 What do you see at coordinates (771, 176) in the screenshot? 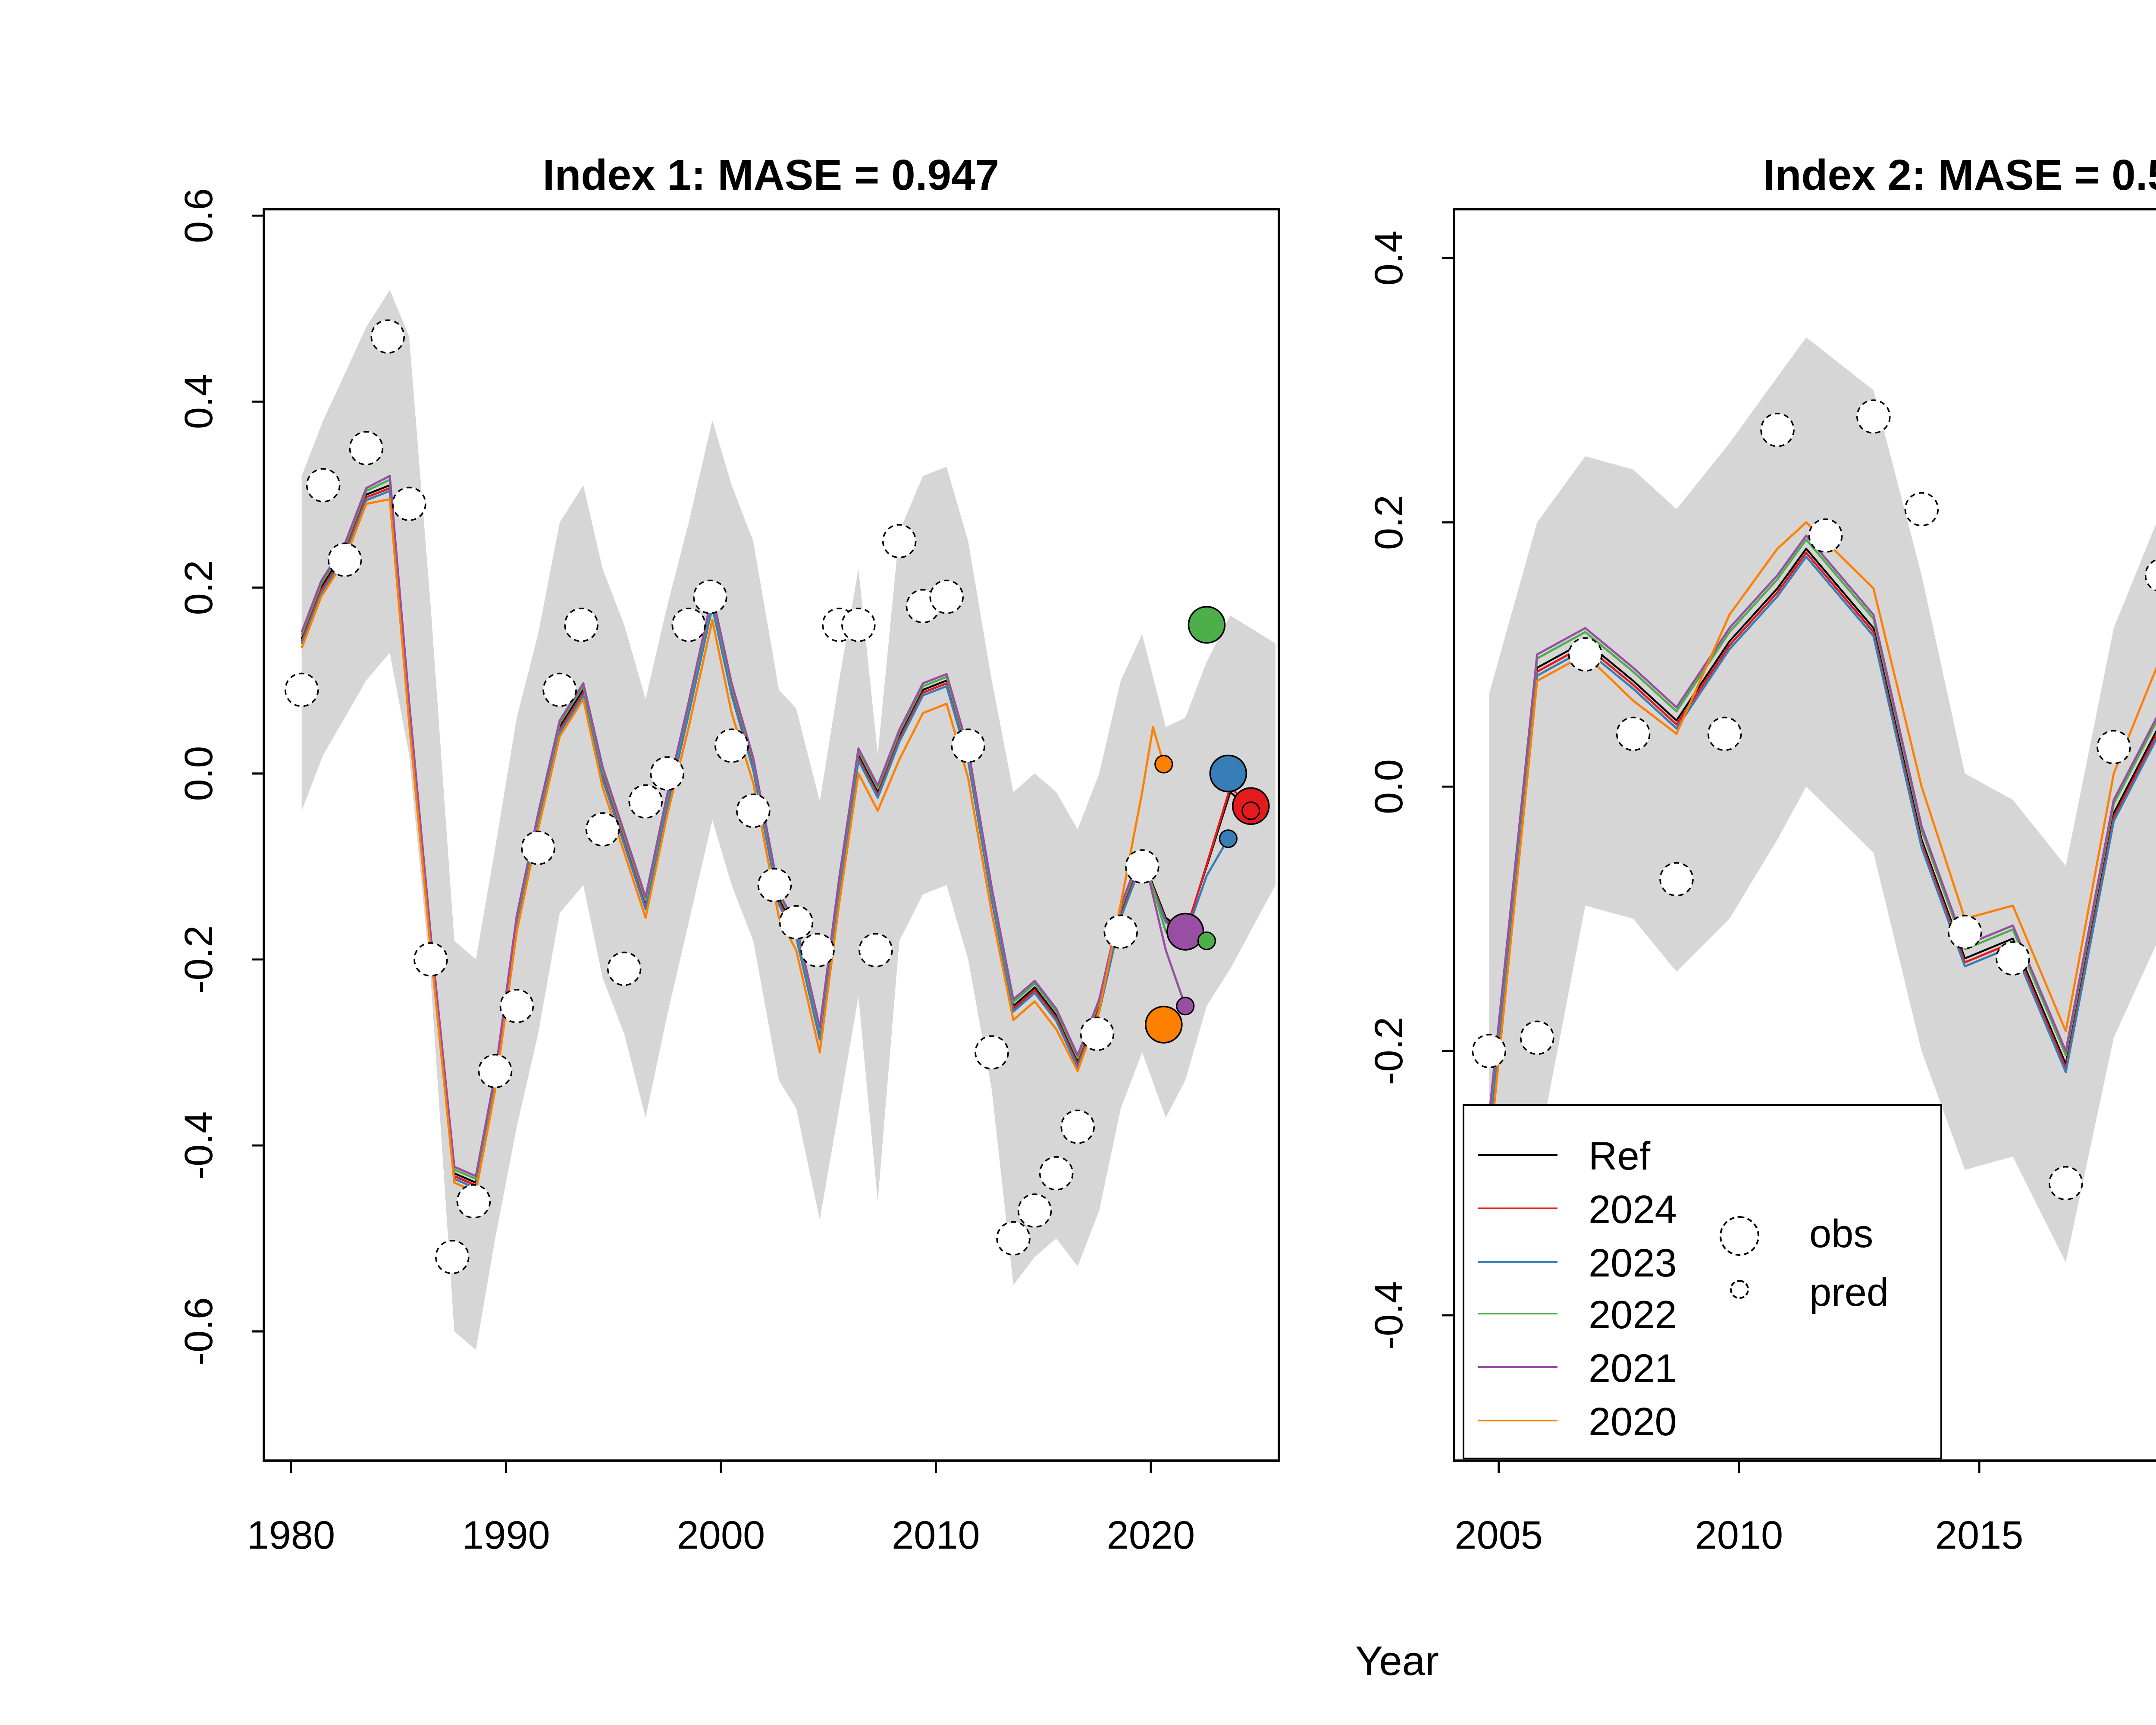
I see `left-plot-title: Index 1: MASE = 0.947` at bounding box center [771, 176].